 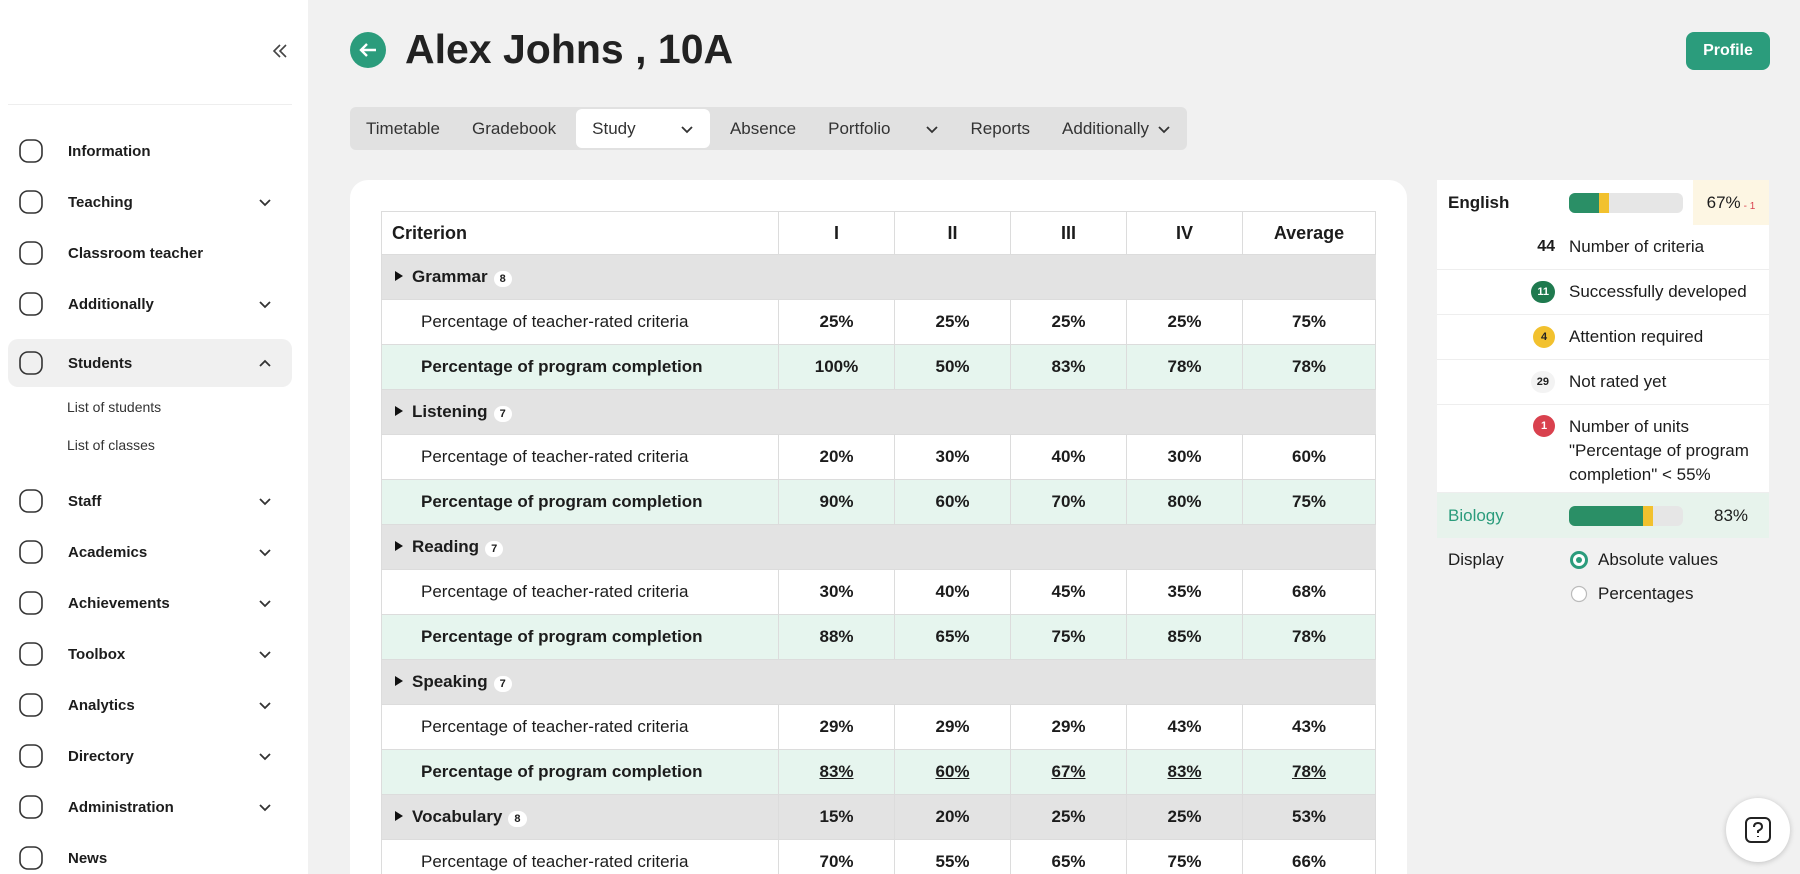 What do you see at coordinates (1544, 426) in the screenshot?
I see `stat-count: 1` at bounding box center [1544, 426].